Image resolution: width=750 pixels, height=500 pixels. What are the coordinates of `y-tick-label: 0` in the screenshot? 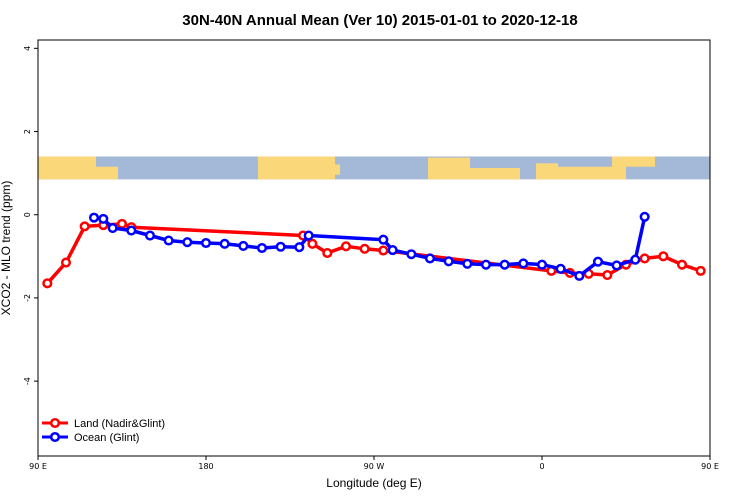 It's located at (27, 214).